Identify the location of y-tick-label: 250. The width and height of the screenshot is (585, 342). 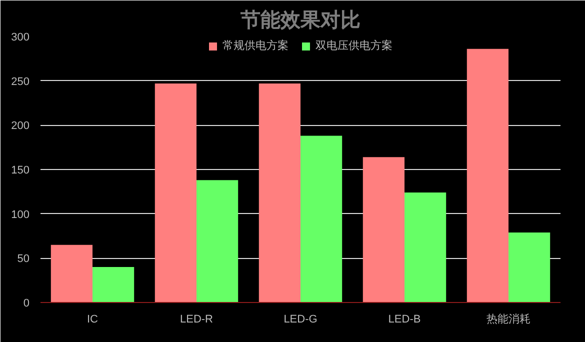
(20, 82).